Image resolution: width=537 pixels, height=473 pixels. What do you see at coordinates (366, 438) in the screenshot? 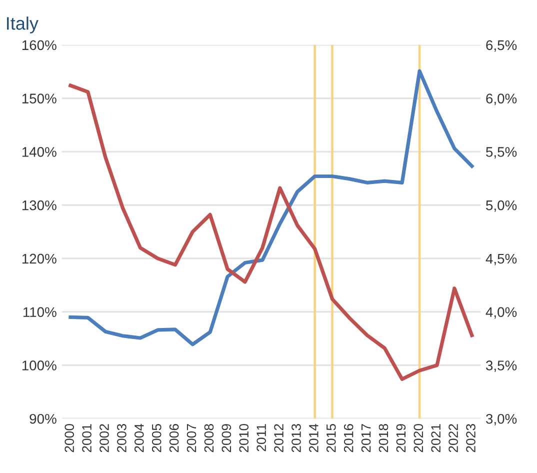
I see `x-tick-label: 2017` at bounding box center [366, 438].